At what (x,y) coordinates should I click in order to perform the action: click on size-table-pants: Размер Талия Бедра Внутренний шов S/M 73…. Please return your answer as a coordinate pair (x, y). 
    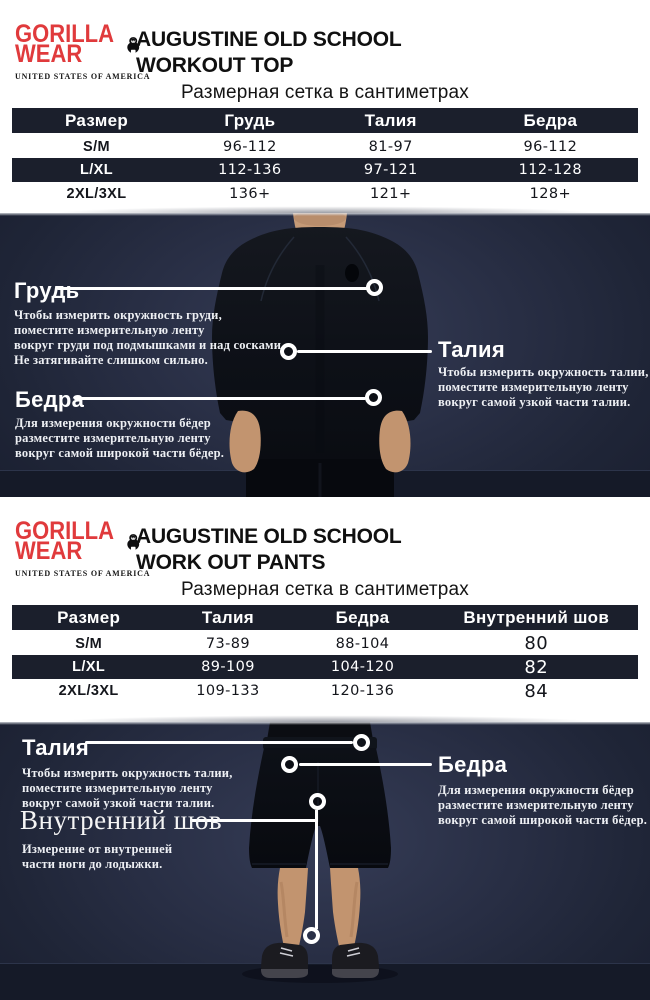
    Looking at the image, I should click on (325, 654).